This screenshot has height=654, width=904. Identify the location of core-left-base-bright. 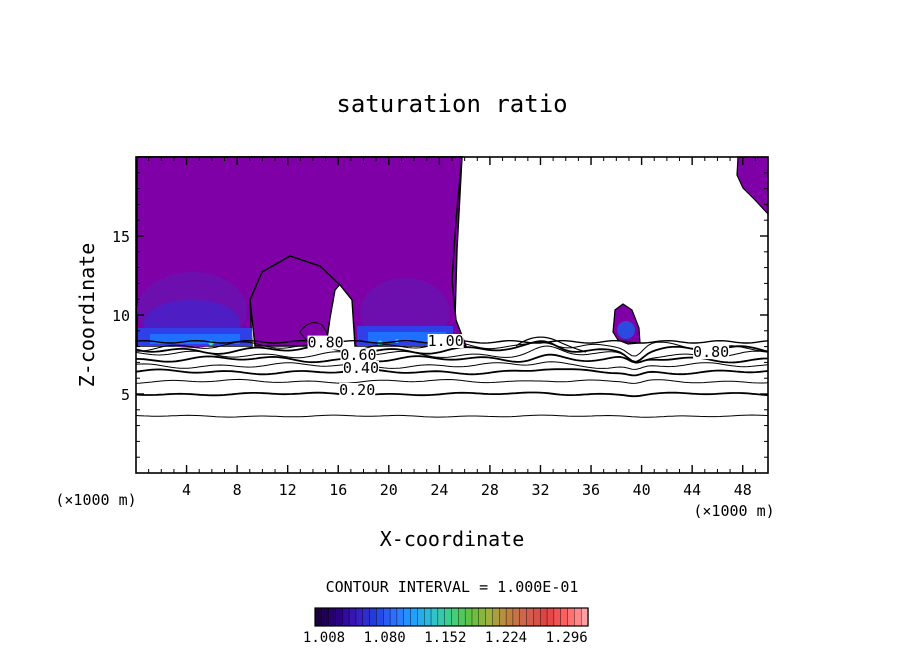
(195, 339).